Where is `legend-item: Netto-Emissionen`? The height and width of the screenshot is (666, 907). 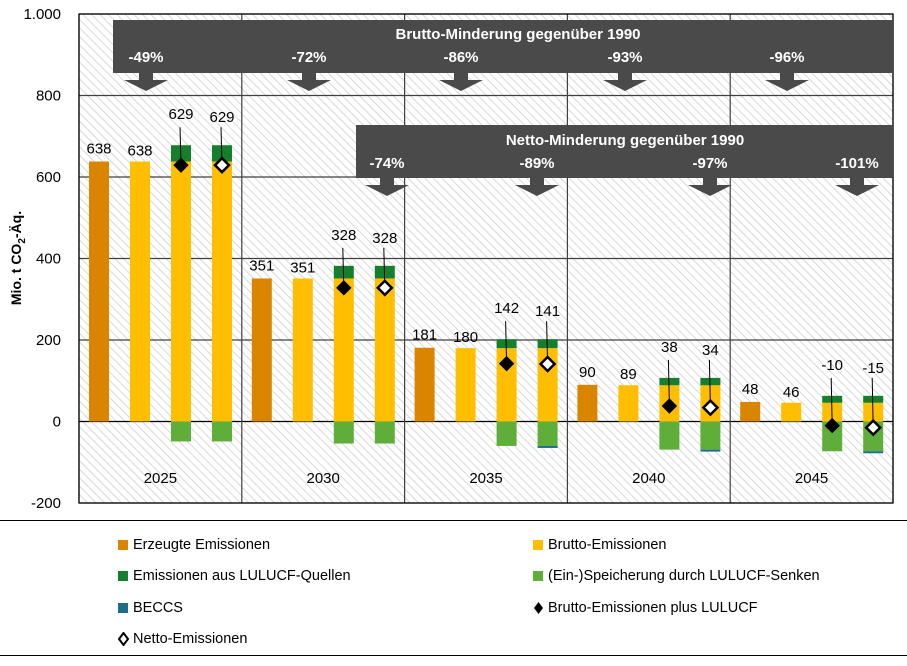
legend-item: Netto-Emissionen is located at coordinates (182, 639).